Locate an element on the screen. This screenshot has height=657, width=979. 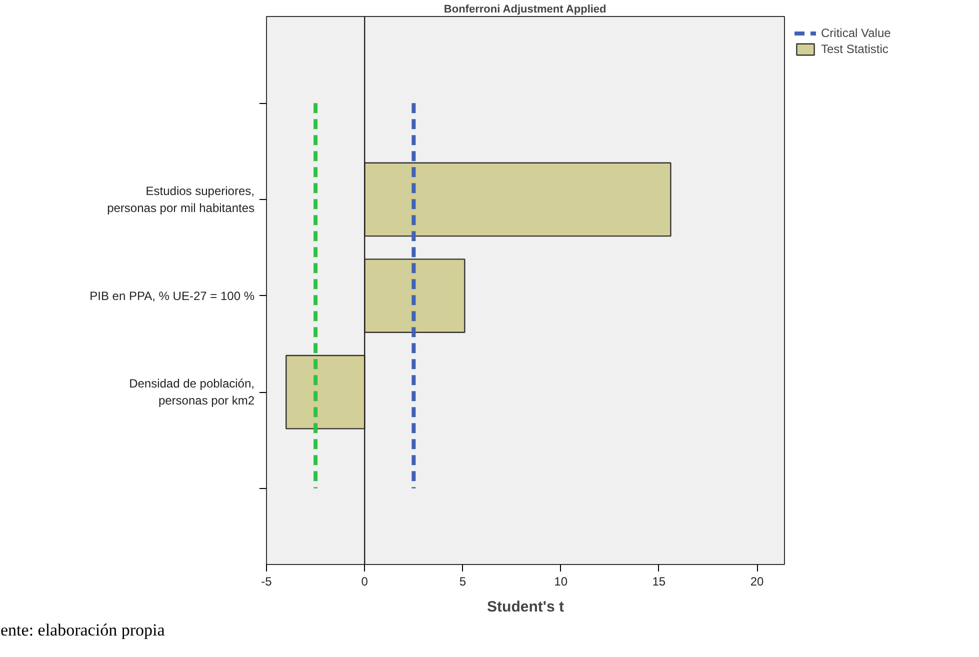
x-tick-label: 0 is located at coordinates (364, 581).